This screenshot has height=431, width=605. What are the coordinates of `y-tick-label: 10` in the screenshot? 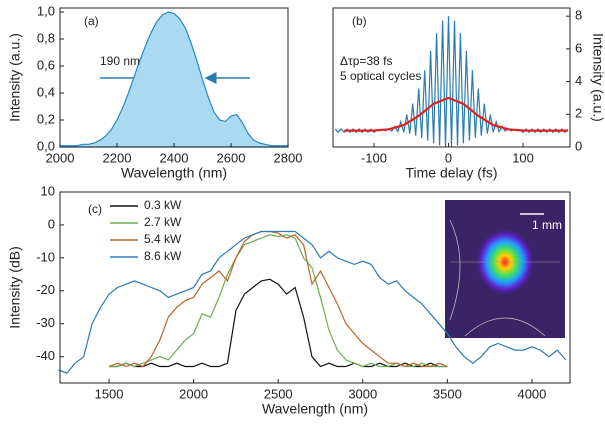 It's located at (48, 190).